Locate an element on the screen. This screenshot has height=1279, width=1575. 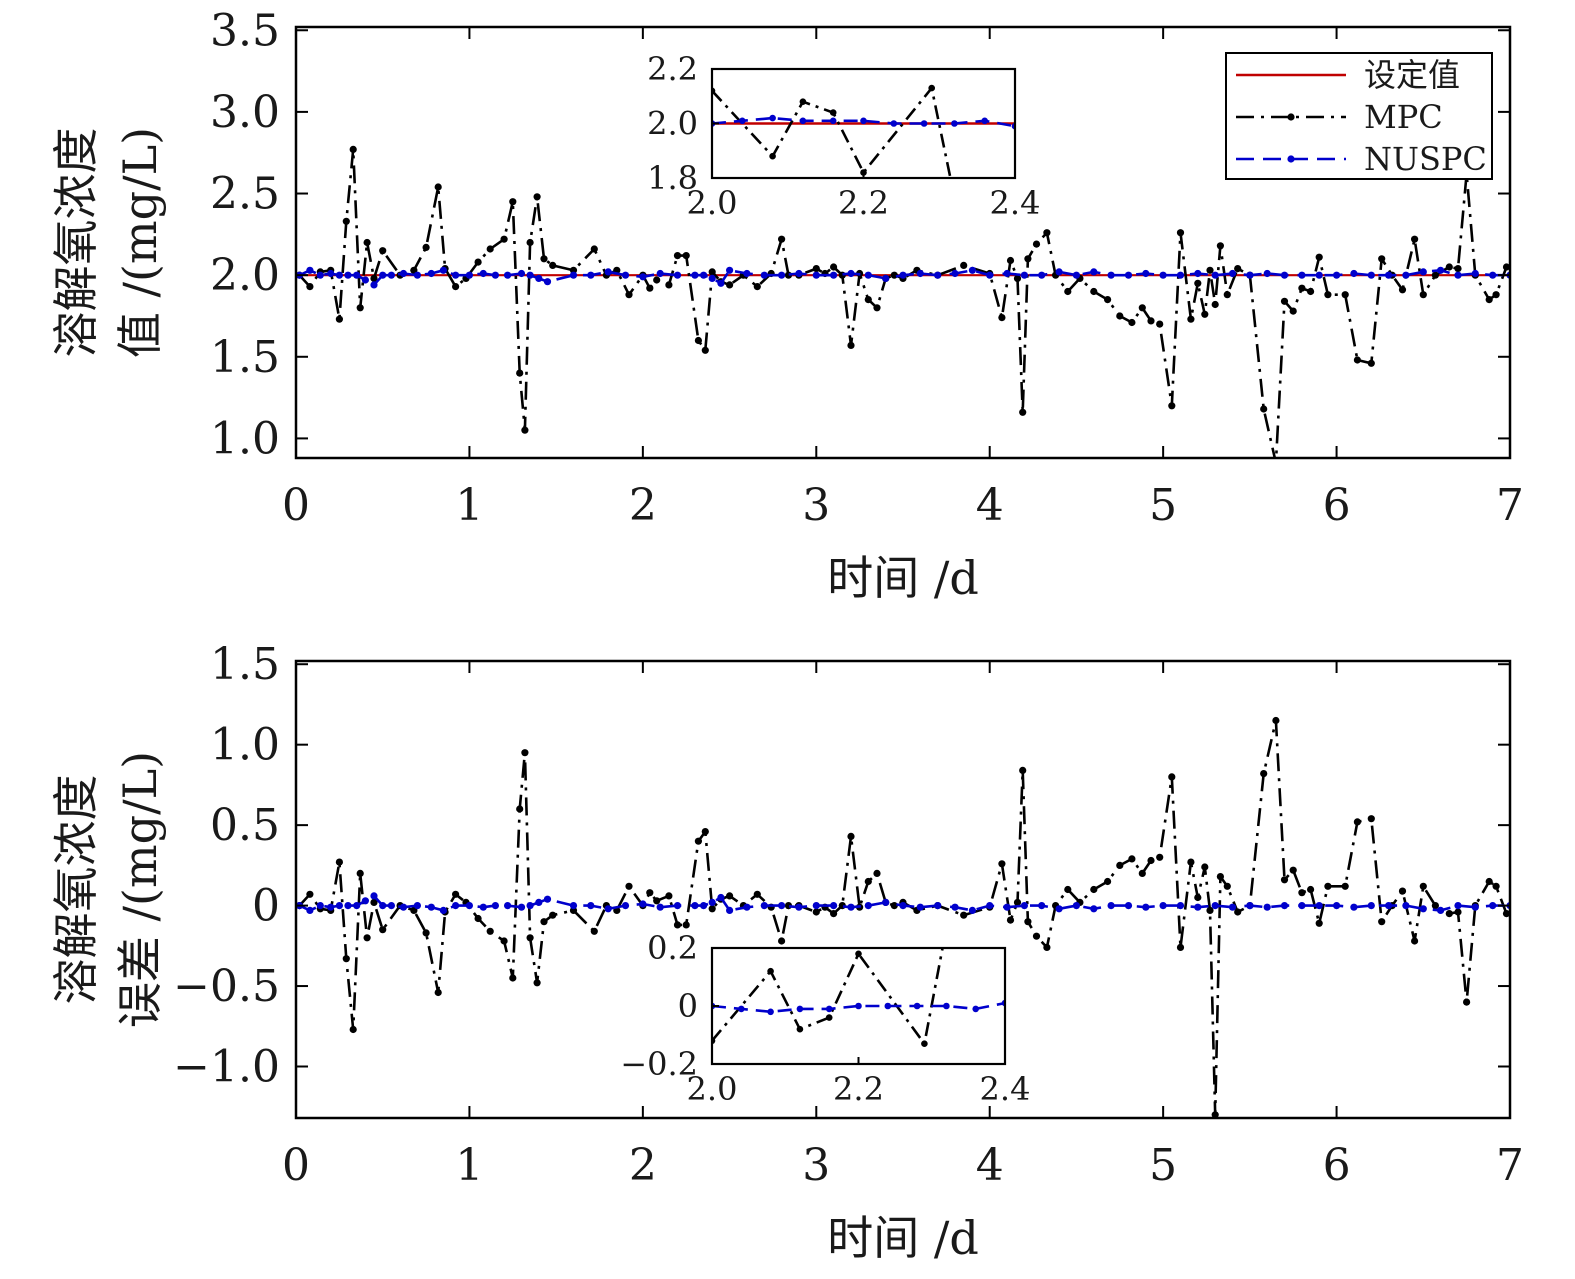
x-tick-label: 0 is located at coordinates (296, 1165).